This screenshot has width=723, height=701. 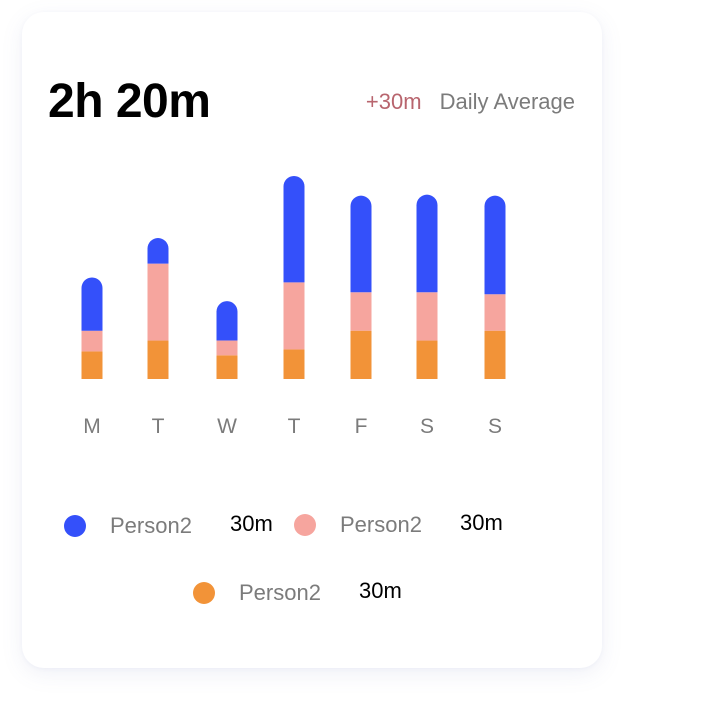 What do you see at coordinates (92, 426) in the screenshot?
I see `x-tick-label: M` at bounding box center [92, 426].